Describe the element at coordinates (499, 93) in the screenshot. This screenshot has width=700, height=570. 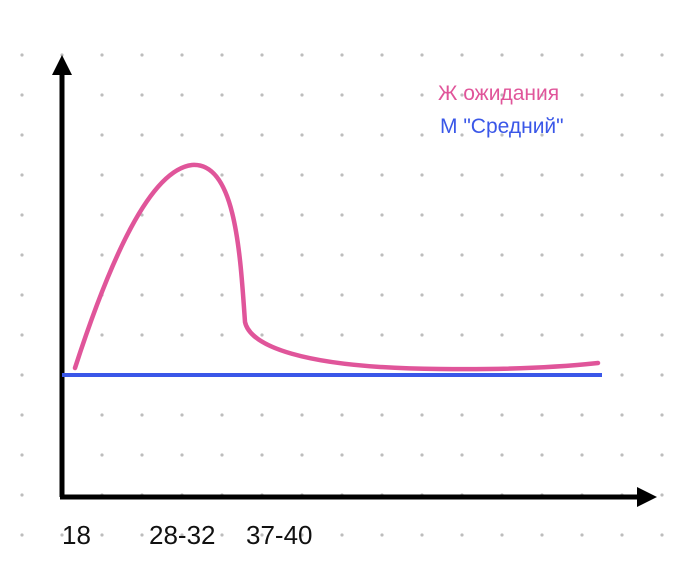
I see `legend-female-expectation: Ж ожидания` at that location.